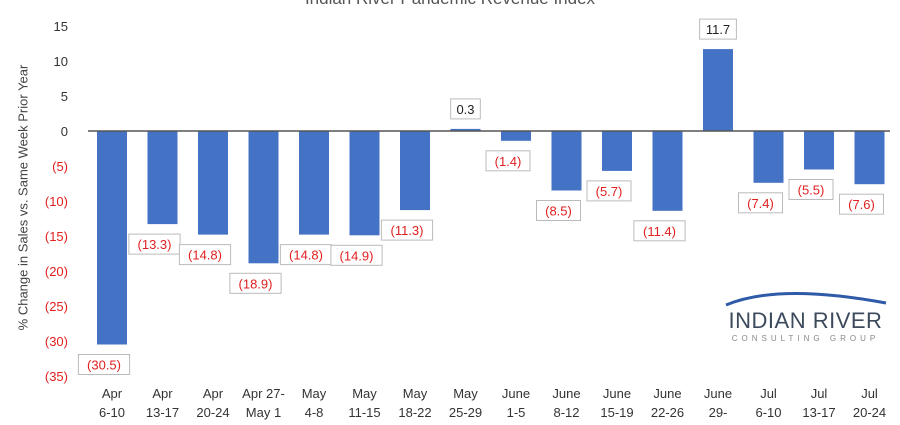 Image resolution: width=900 pixels, height=425 pixels. I want to click on logo-sub-text: CONSULTING GROUP, so click(805, 338).